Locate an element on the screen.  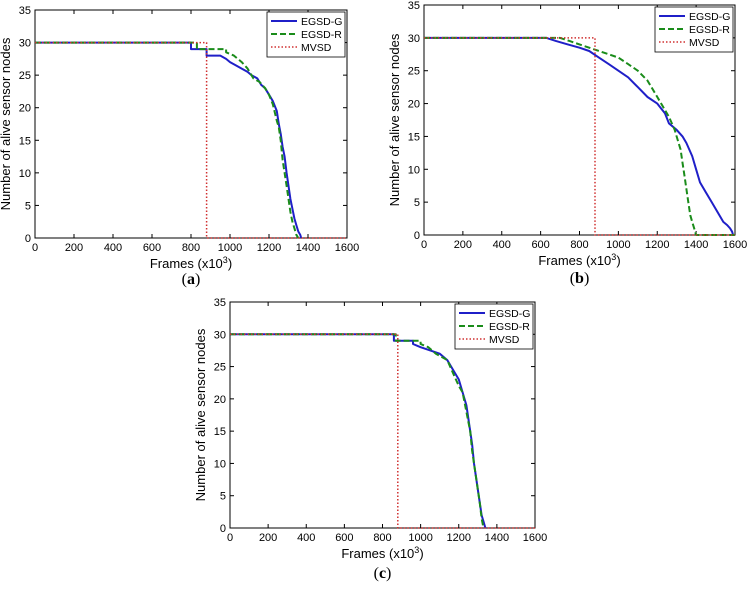
series-line-egsd-g is located at coordinates (579, 136).